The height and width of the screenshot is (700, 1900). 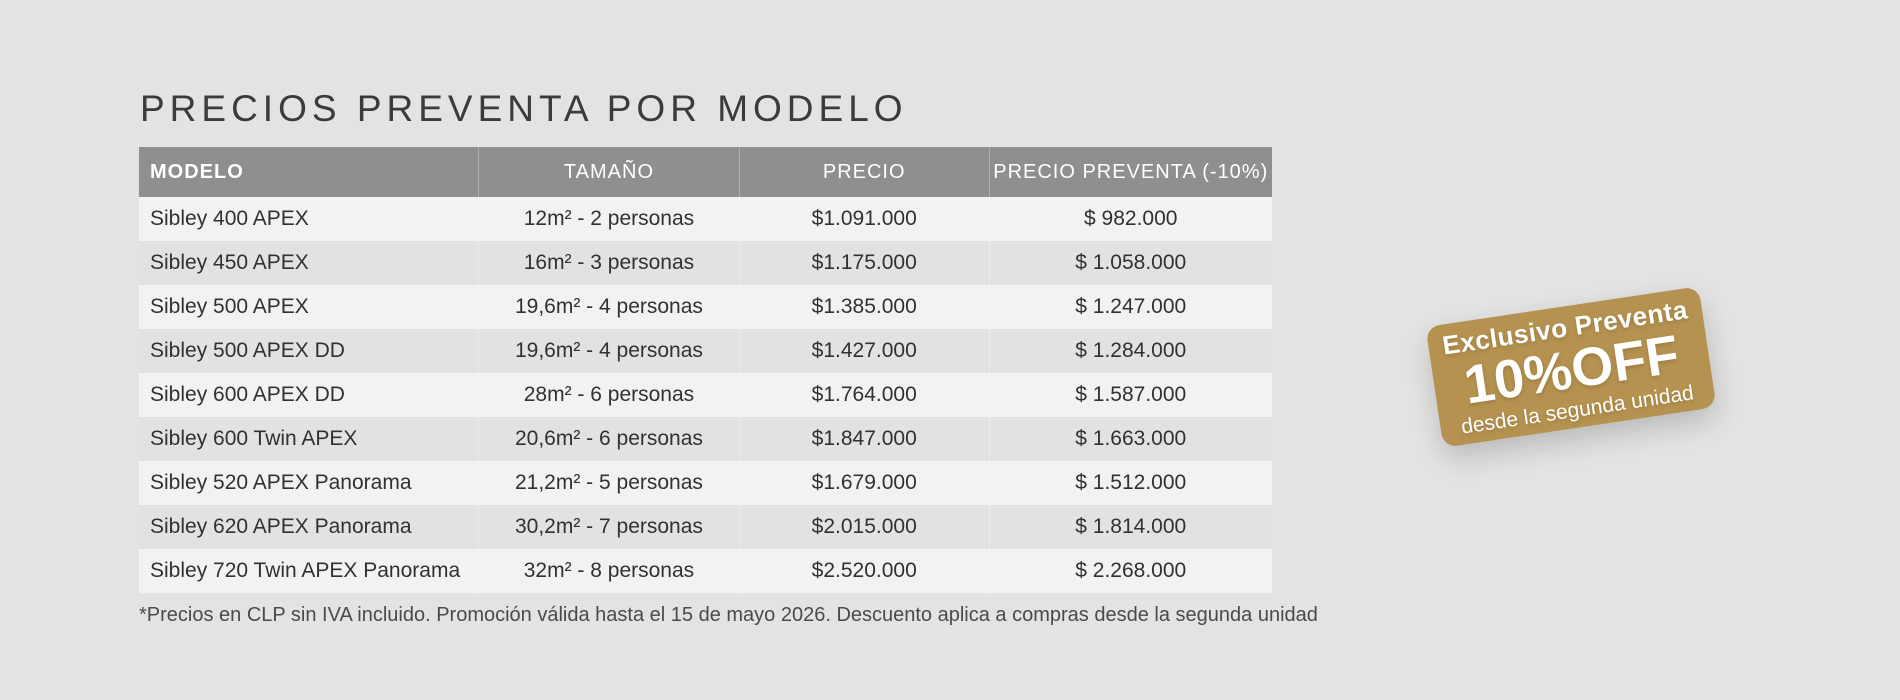 I want to click on cell-preventa: $ 1.247.000, so click(x=1130, y=307).